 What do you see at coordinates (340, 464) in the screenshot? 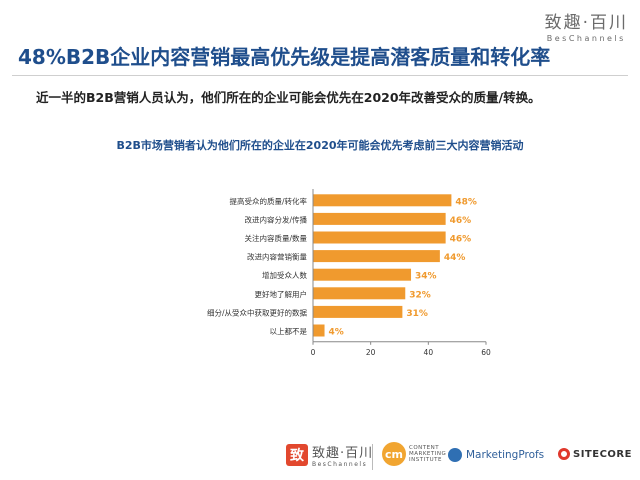
I see `beschannels-logo-sub: BesChannels` at bounding box center [340, 464].